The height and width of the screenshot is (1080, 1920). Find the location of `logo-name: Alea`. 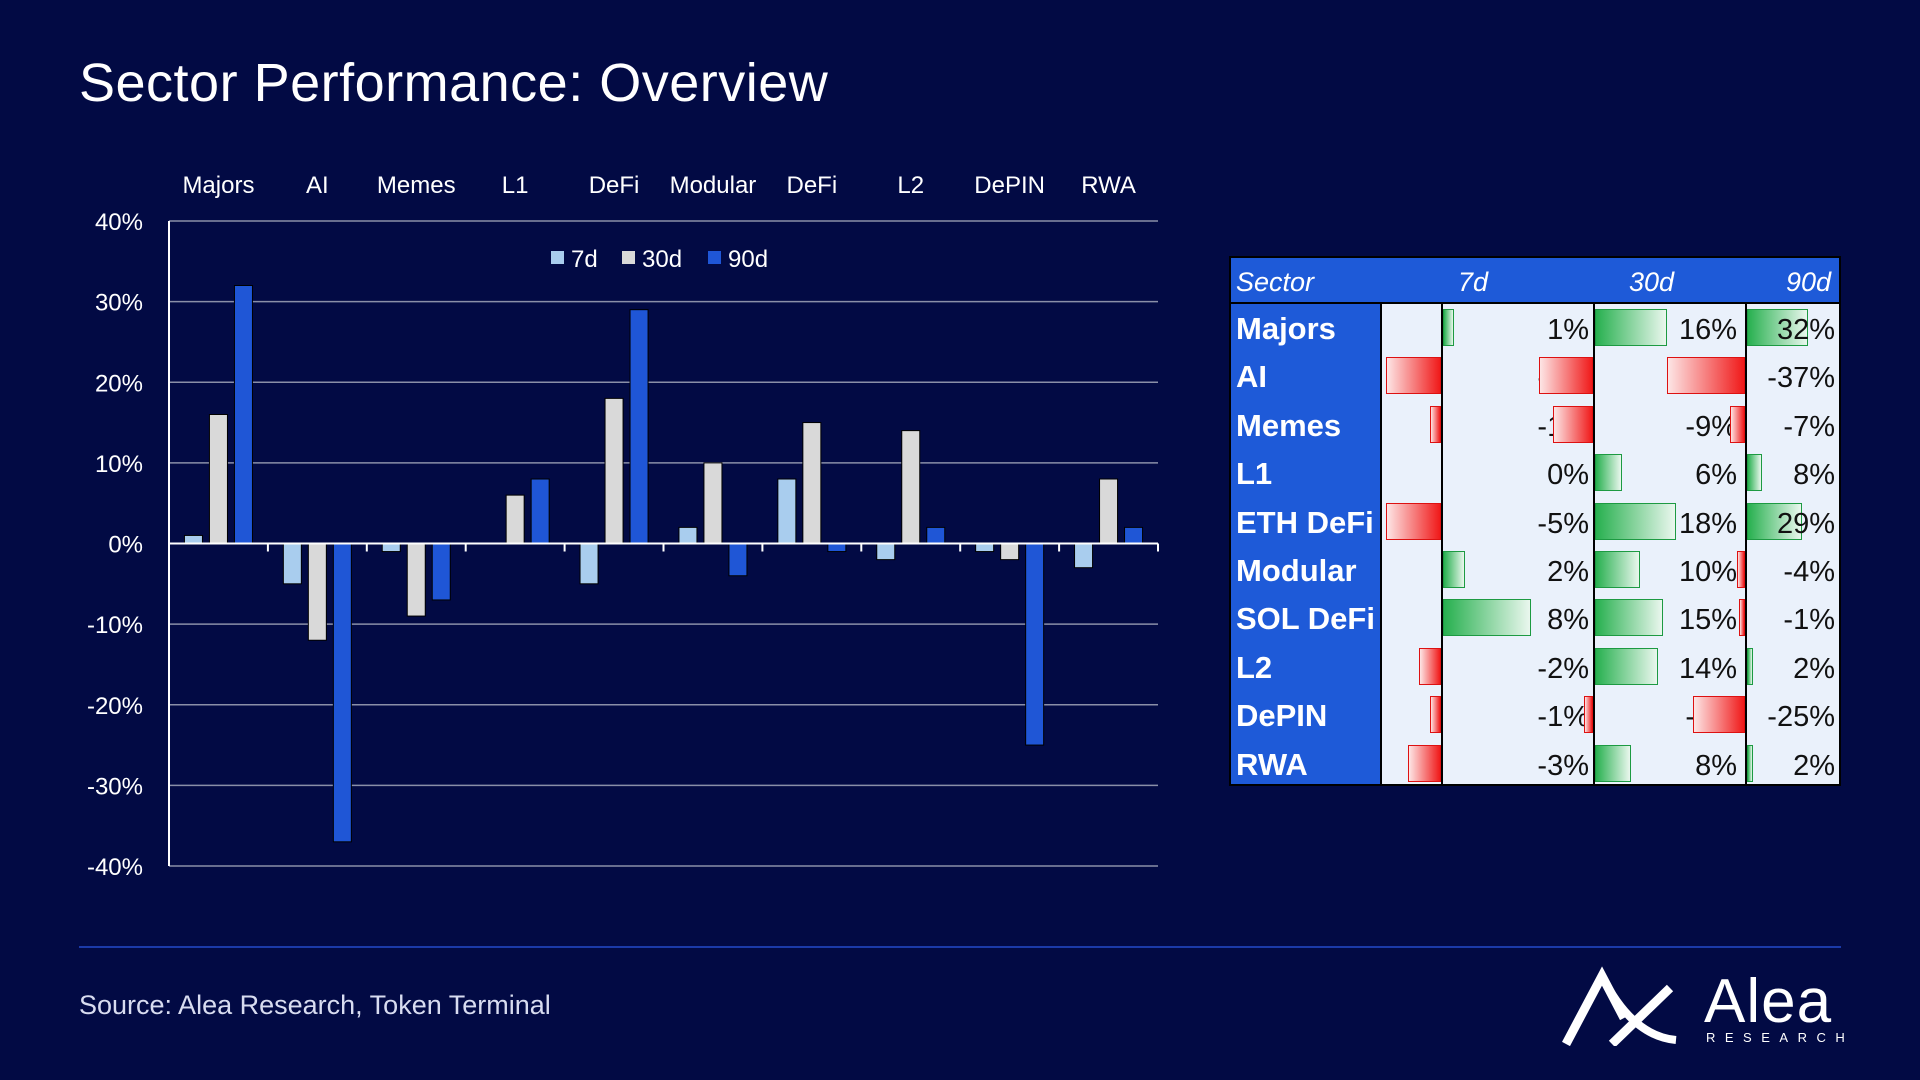

logo-name: Alea is located at coordinates (1768, 1001).